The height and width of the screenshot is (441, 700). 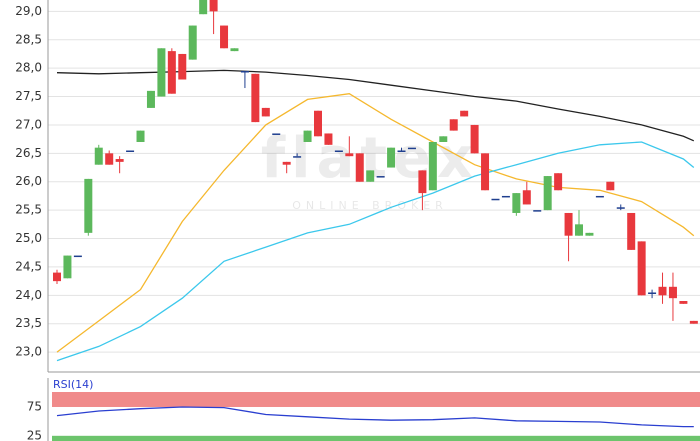 I want to click on rsi-line, so click(x=375, y=417).